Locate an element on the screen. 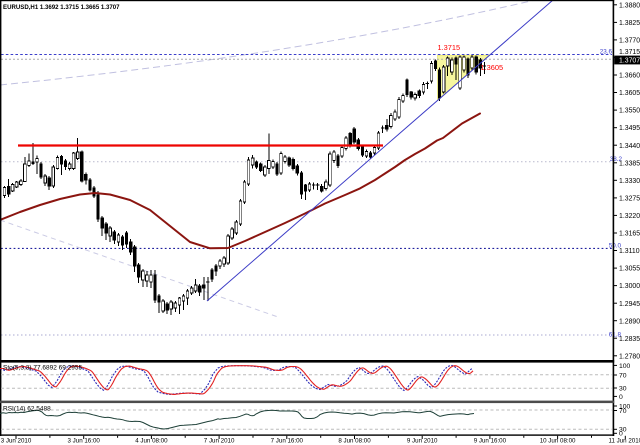 Image resolution: width=640 pixels, height=445 pixels. svg-text:EURUSD,H1 1.3692 1.3715 1.3665: EURUSD,H1 1.3692 1.3715 1.3665 1.3707 is located at coordinates (61, 7).